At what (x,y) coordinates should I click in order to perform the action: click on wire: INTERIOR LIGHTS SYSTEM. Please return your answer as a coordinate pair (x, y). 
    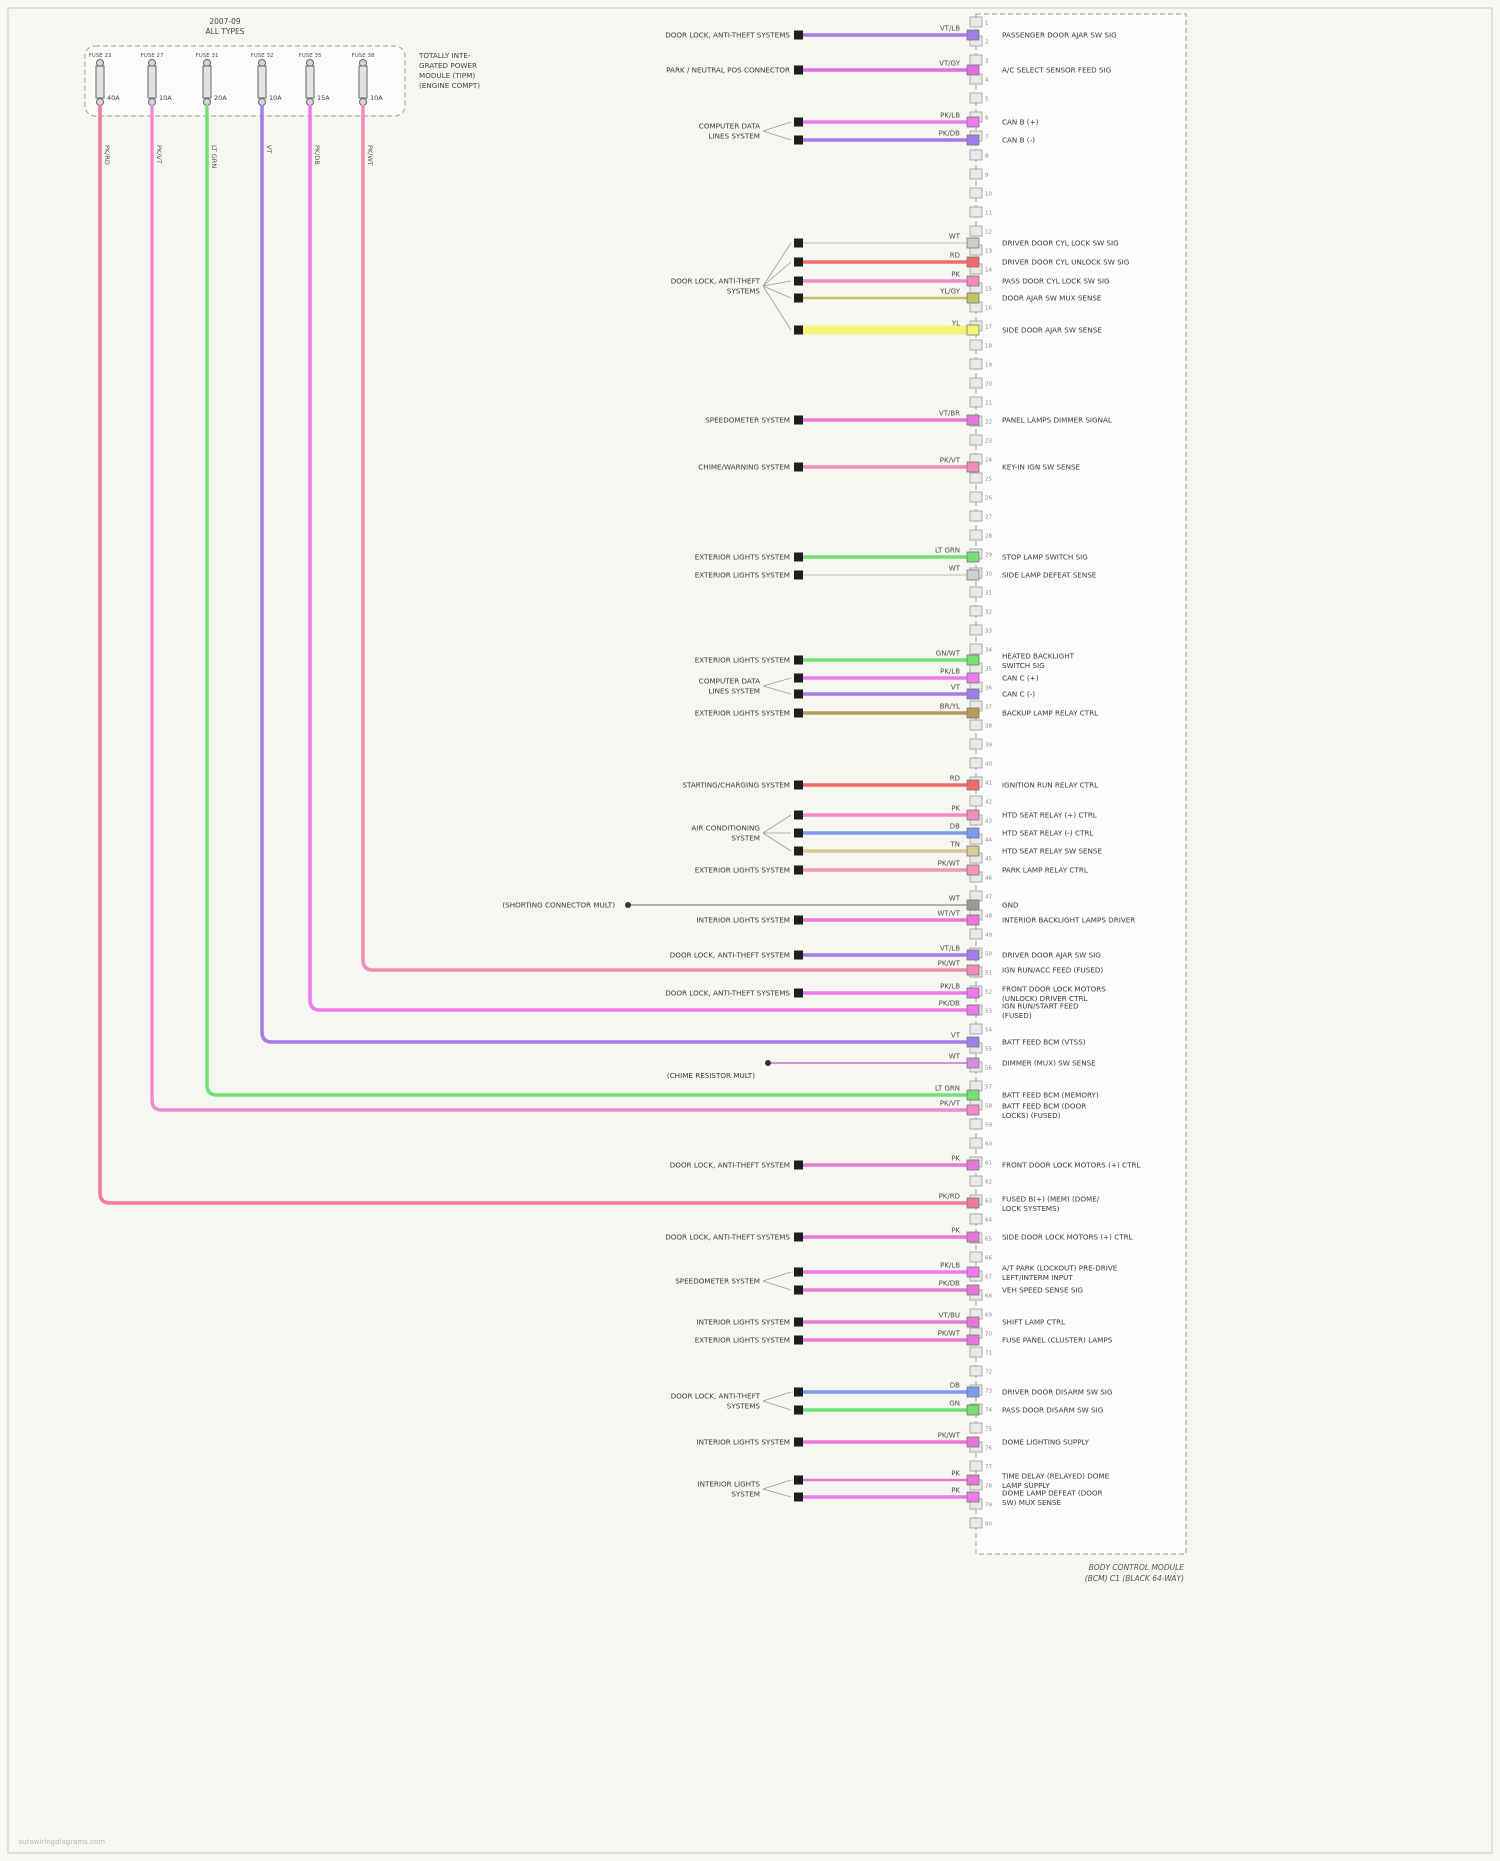
    Looking at the image, I should click on (838, 920).